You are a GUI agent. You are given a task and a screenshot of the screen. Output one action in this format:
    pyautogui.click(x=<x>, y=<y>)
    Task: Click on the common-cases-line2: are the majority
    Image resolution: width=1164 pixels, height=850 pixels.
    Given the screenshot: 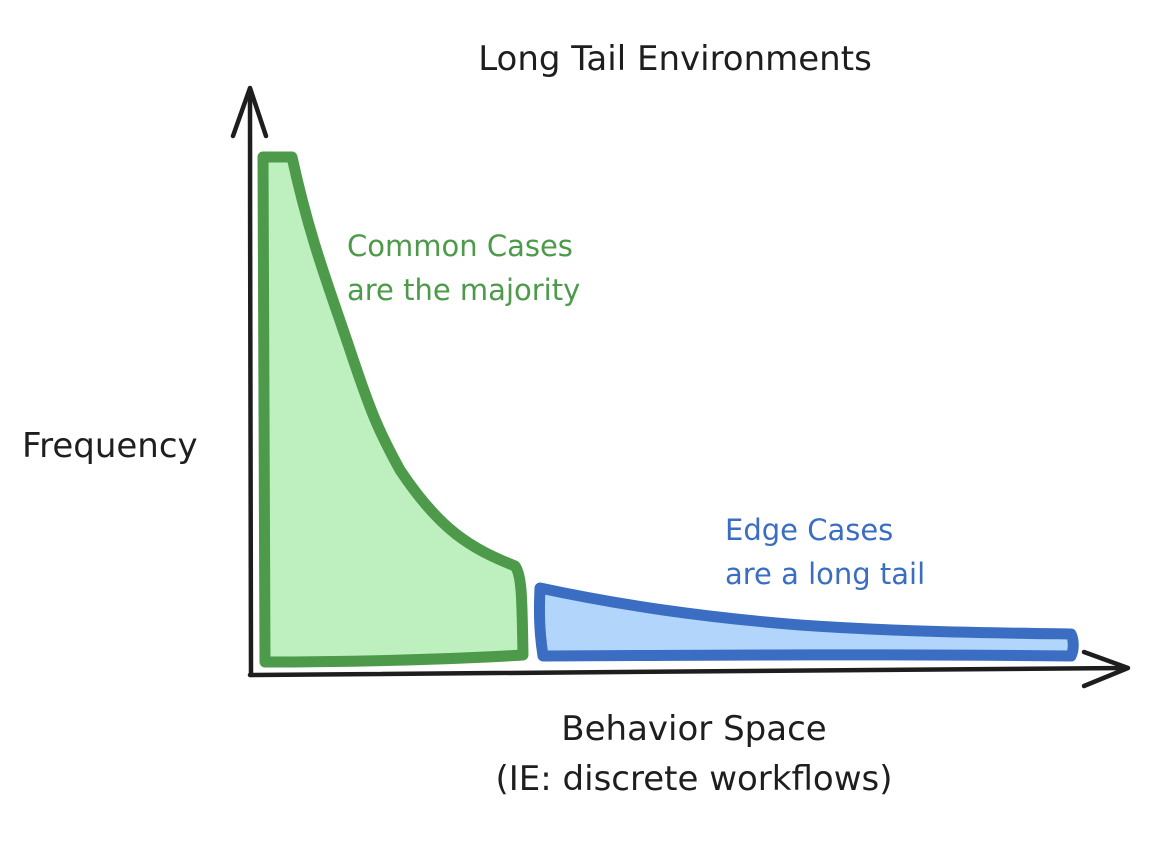 What is the action you would take?
    pyautogui.click(x=463, y=290)
    